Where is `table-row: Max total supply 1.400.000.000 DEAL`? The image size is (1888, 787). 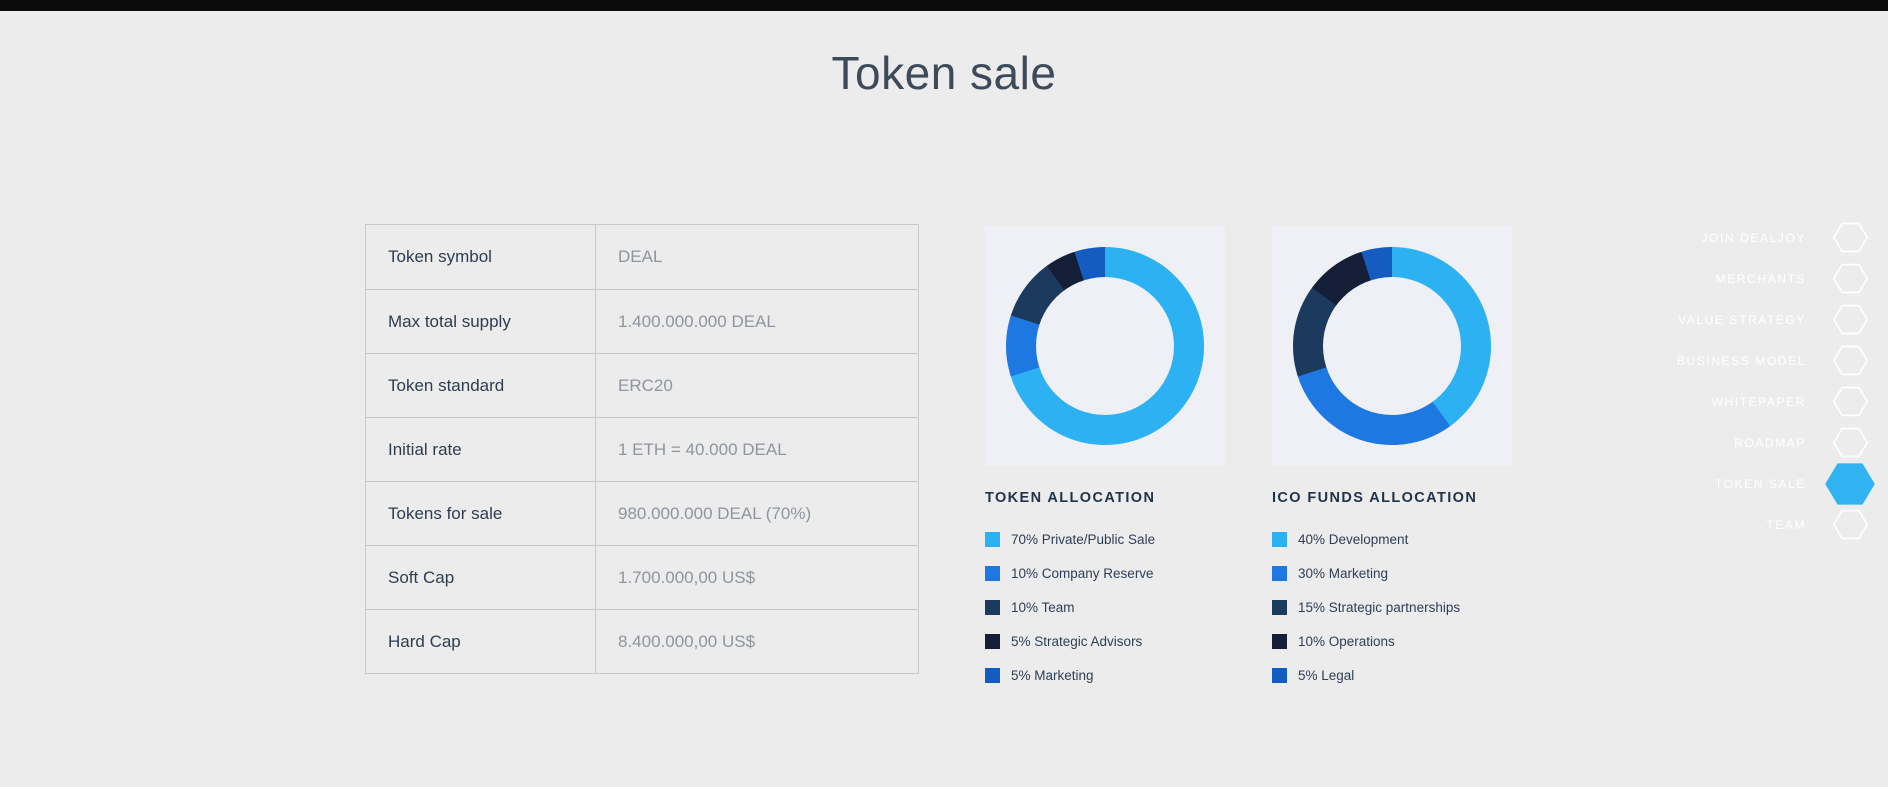 table-row: Max total supply 1.400.000.000 DEAL is located at coordinates (642, 321).